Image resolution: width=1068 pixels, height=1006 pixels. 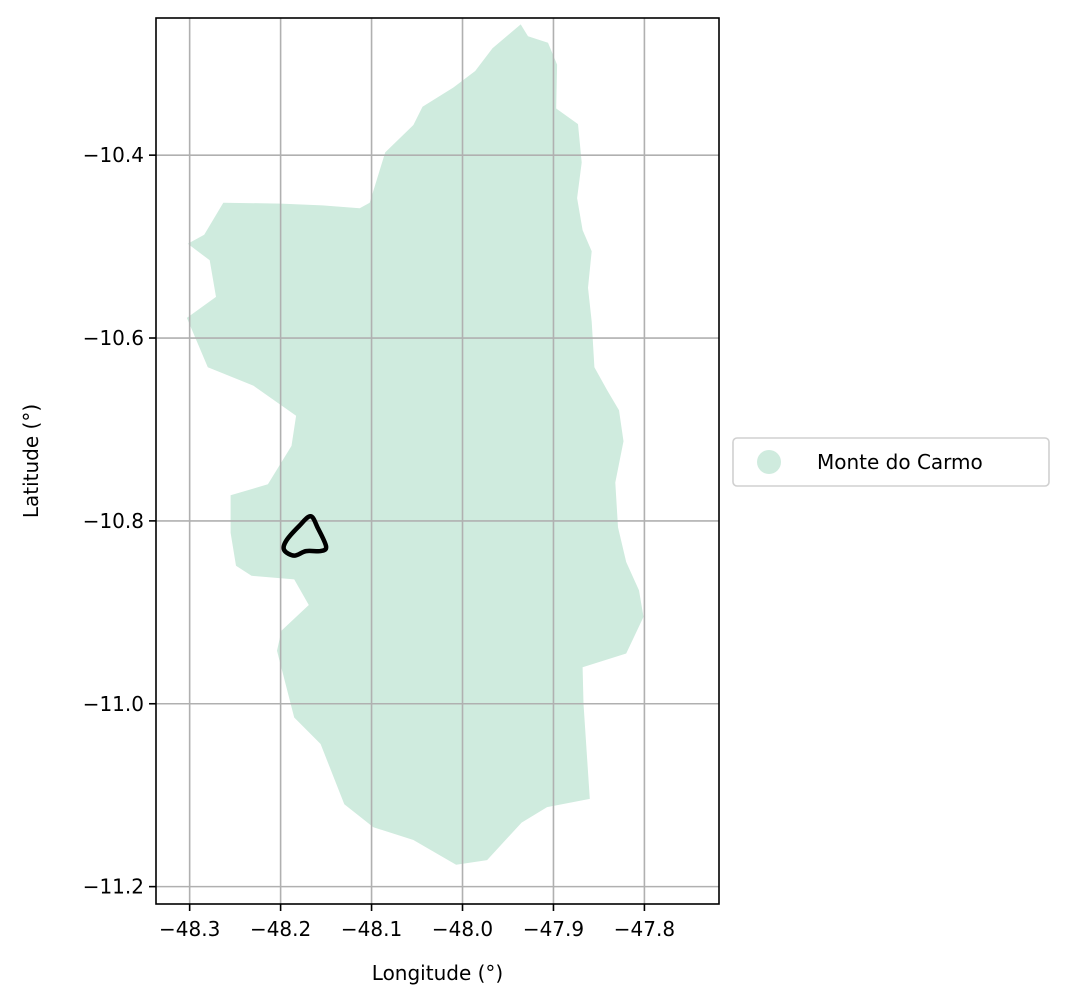 What do you see at coordinates (280, 929) in the screenshot?
I see `x-tick-label-1: −48.2` at bounding box center [280, 929].